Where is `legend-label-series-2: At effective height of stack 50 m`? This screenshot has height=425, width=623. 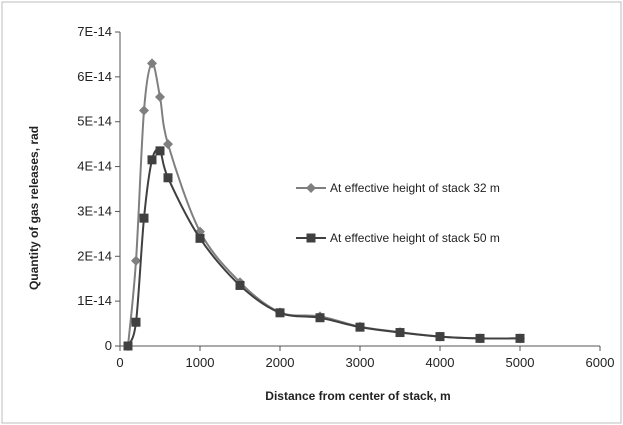 legend-label-series-2: At effective height of stack 50 m is located at coordinates (415, 238).